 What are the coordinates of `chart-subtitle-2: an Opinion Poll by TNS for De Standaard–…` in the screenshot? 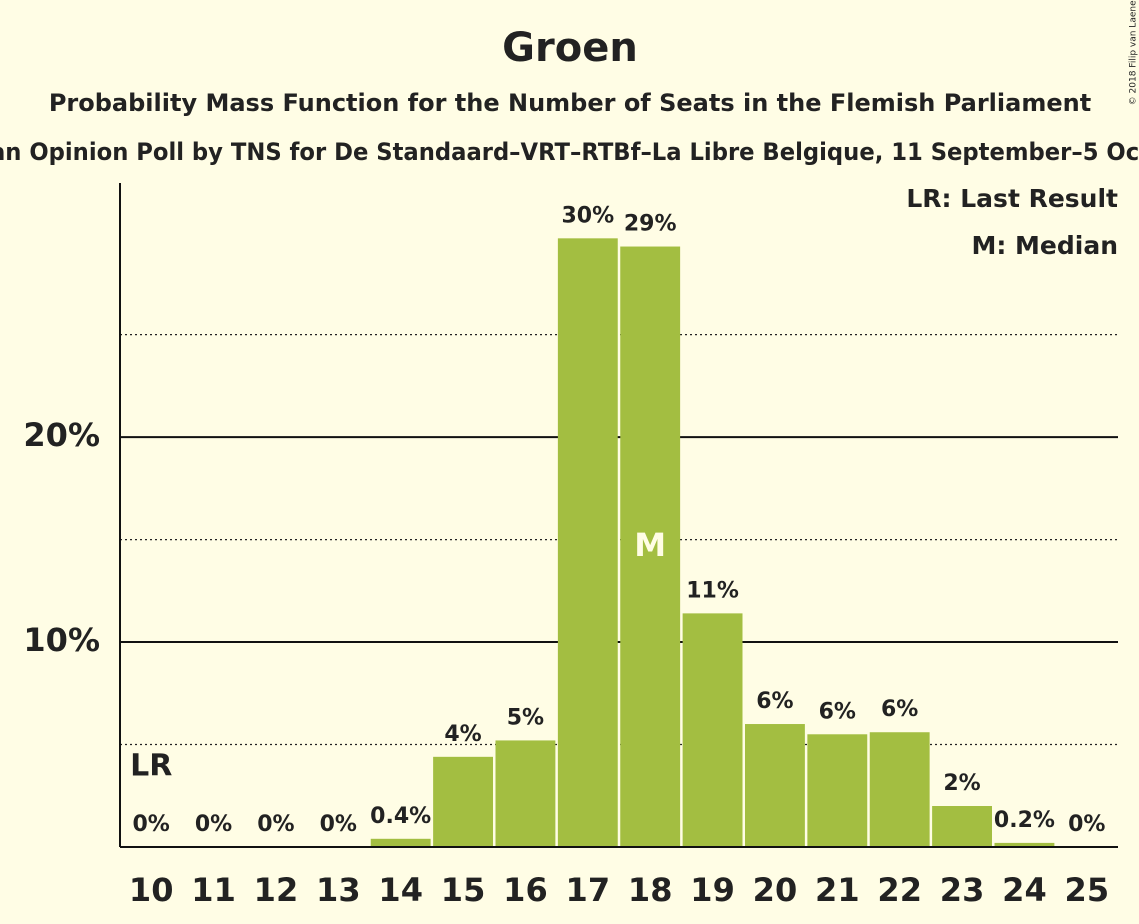 It's located at (569, 152).